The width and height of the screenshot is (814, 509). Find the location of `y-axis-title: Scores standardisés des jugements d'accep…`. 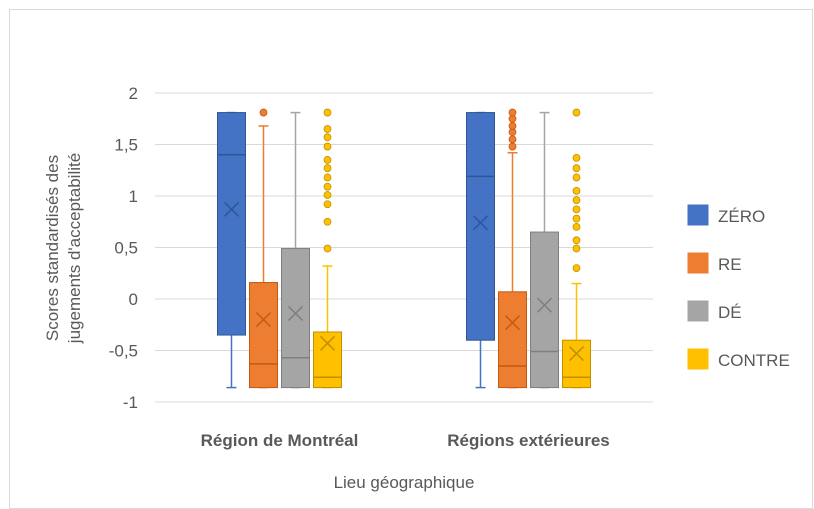

y-axis-title: Scores standardisés des jugements d'accep… is located at coordinates (63, 248).